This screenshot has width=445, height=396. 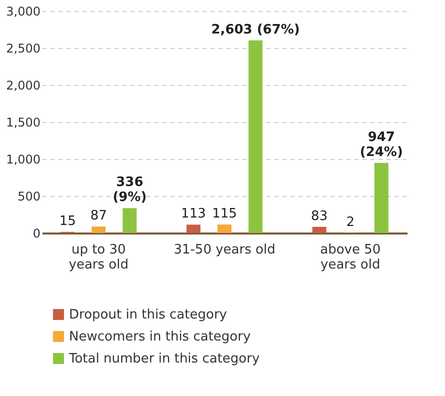 What do you see at coordinates (350, 222) in the screenshot?
I see `data-label: 2` at bounding box center [350, 222].